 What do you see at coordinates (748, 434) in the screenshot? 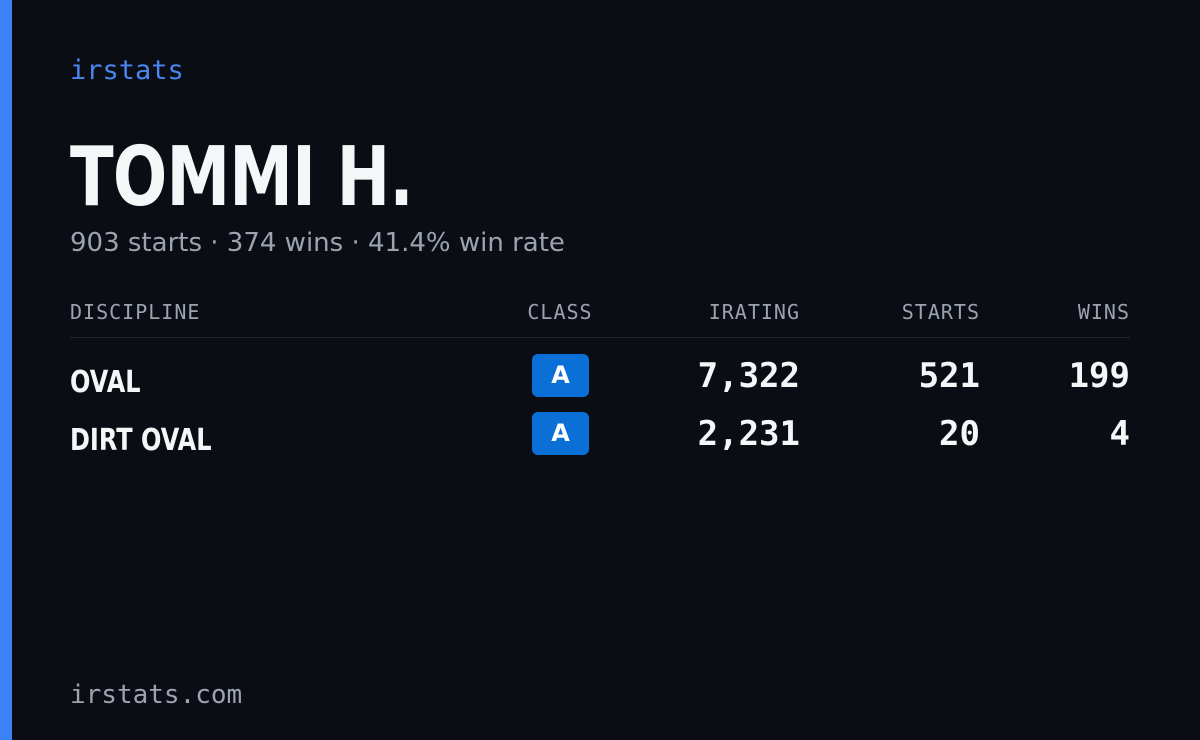
I see `stat-value: 2,231` at bounding box center [748, 434].